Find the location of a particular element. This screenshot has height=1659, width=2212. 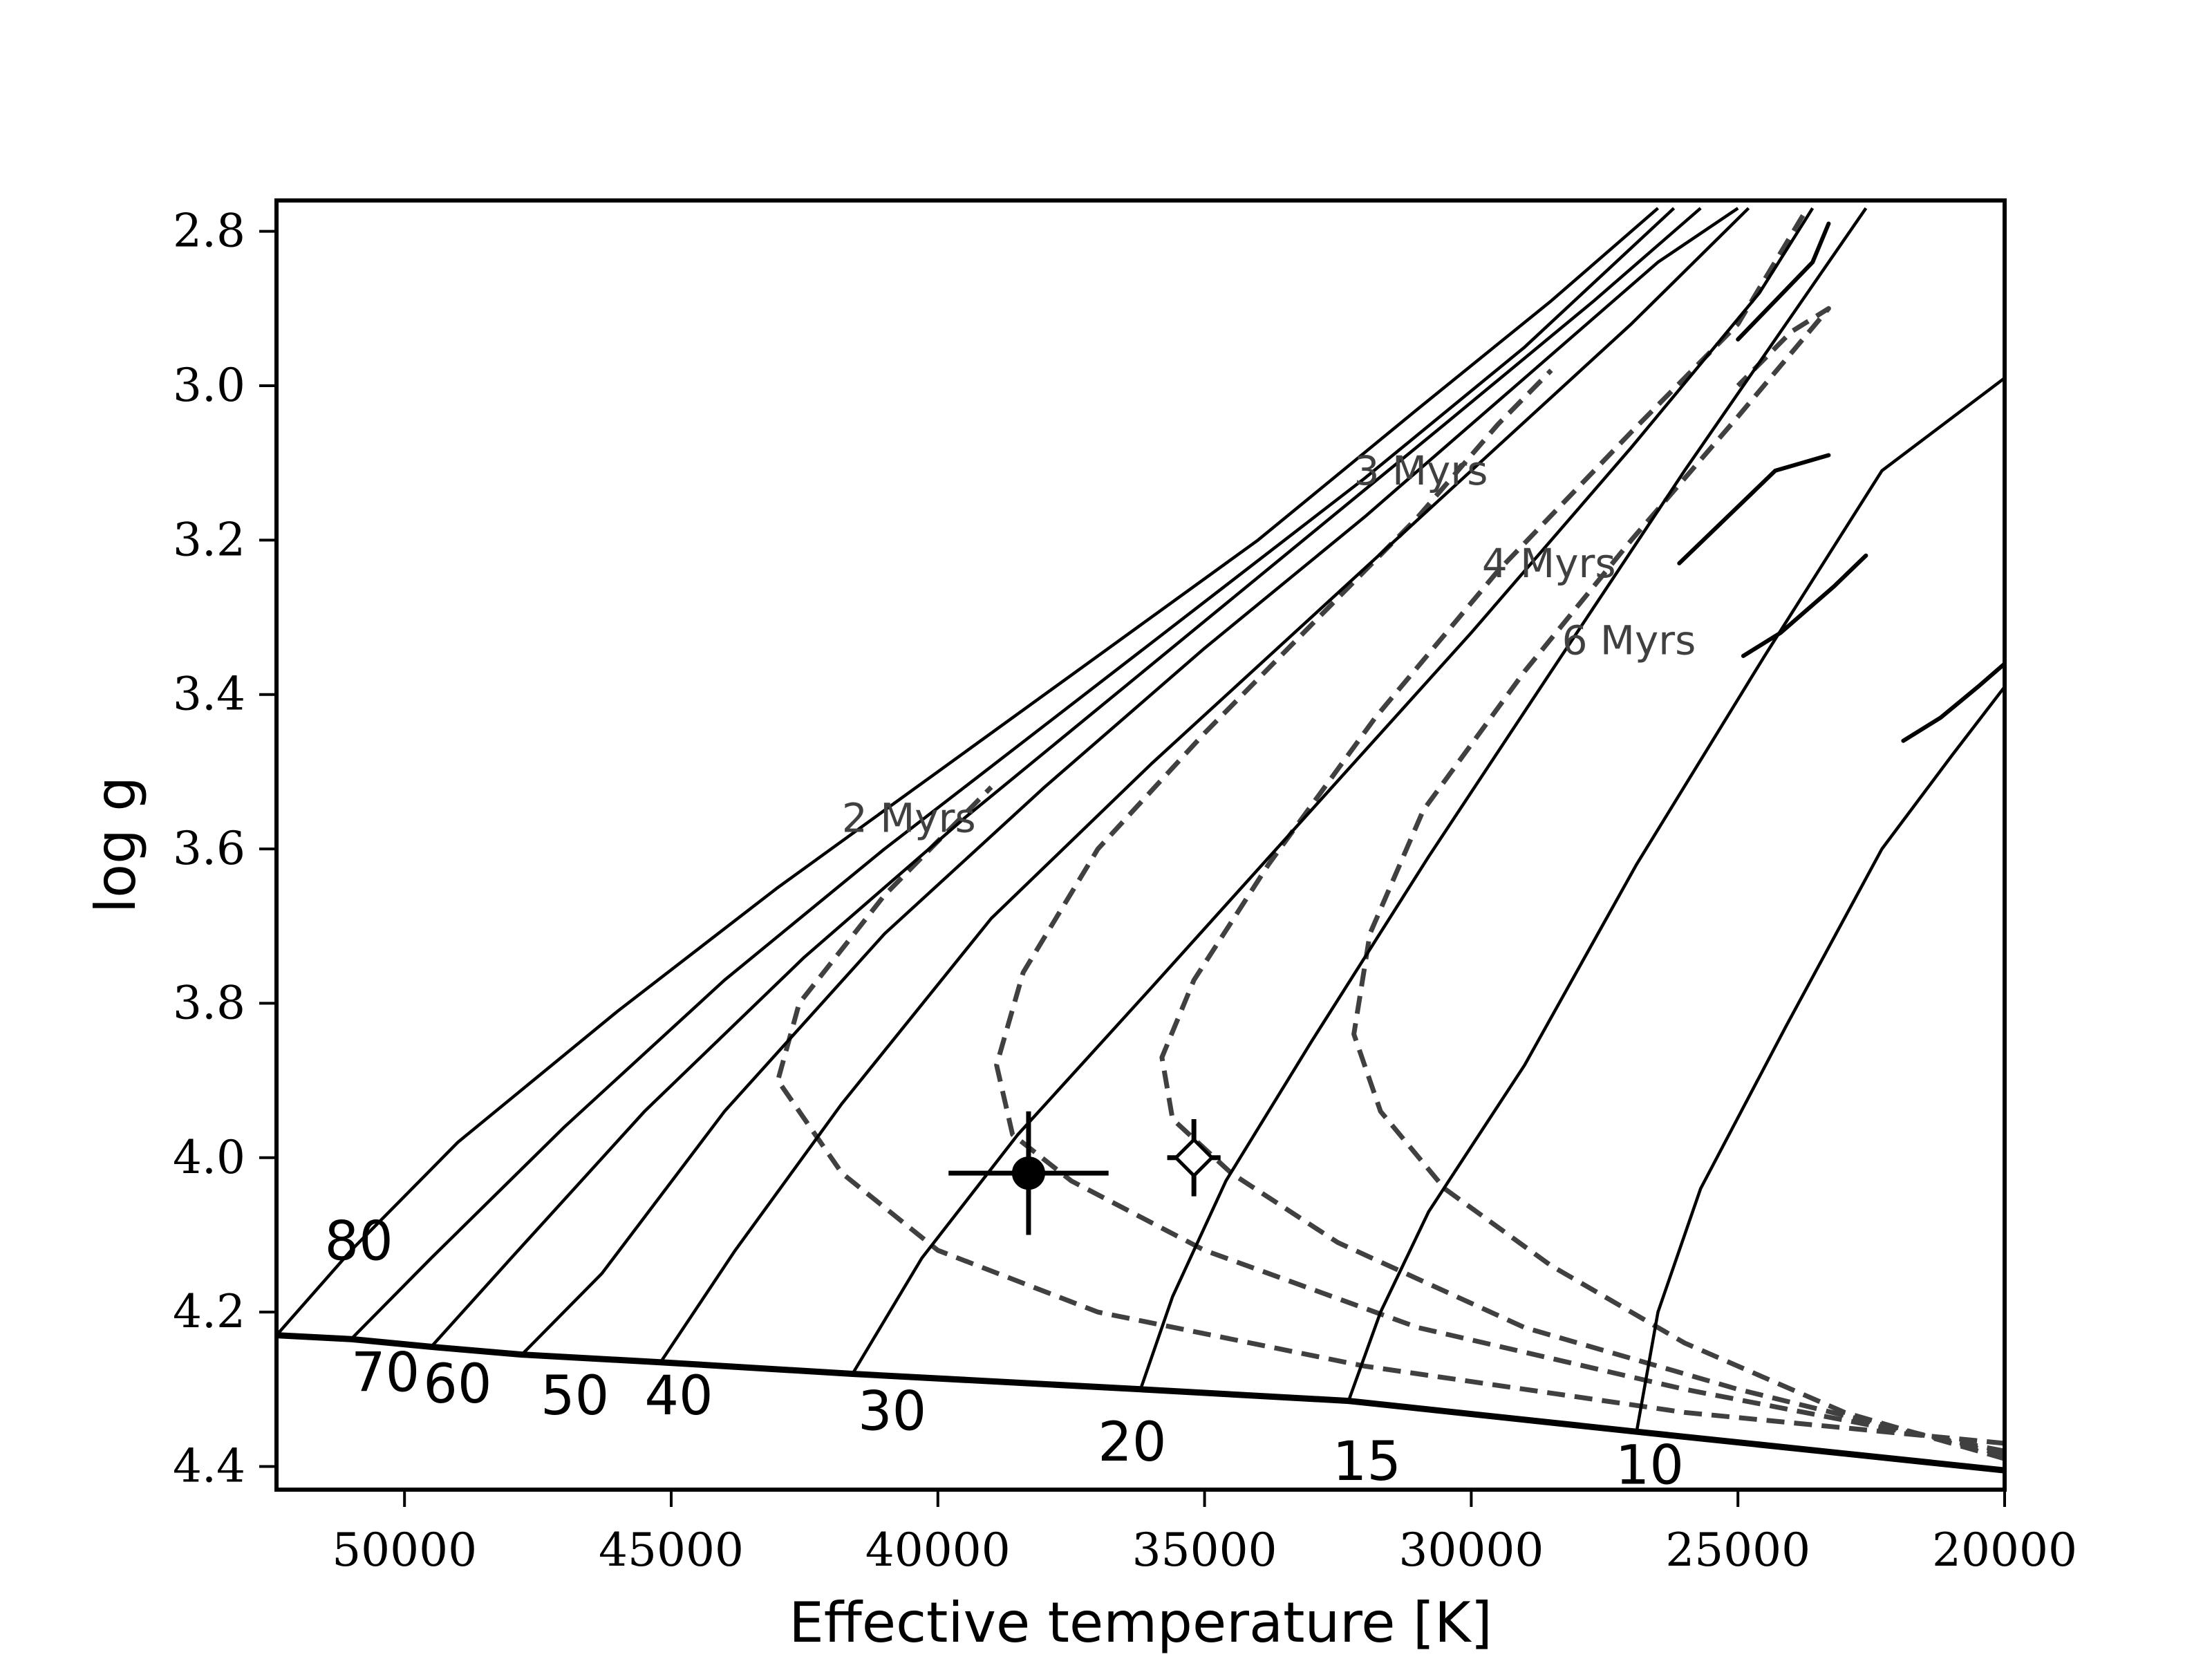

y-tick-label: 2.8 is located at coordinates (209, 232).